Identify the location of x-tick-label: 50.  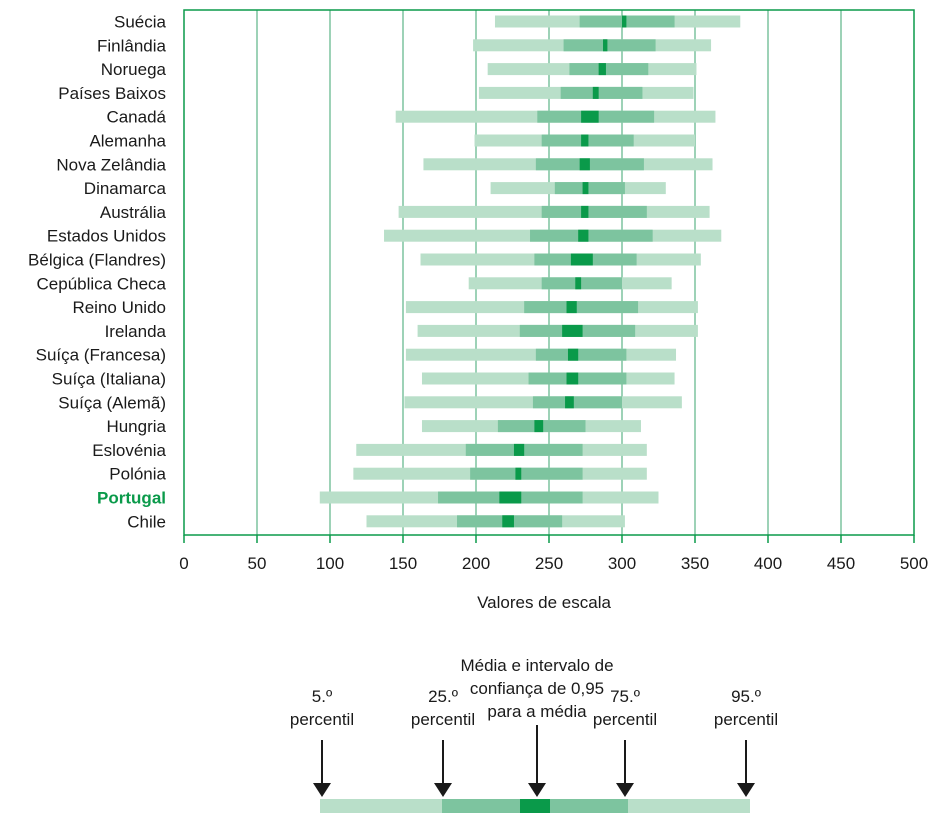
(257, 563).